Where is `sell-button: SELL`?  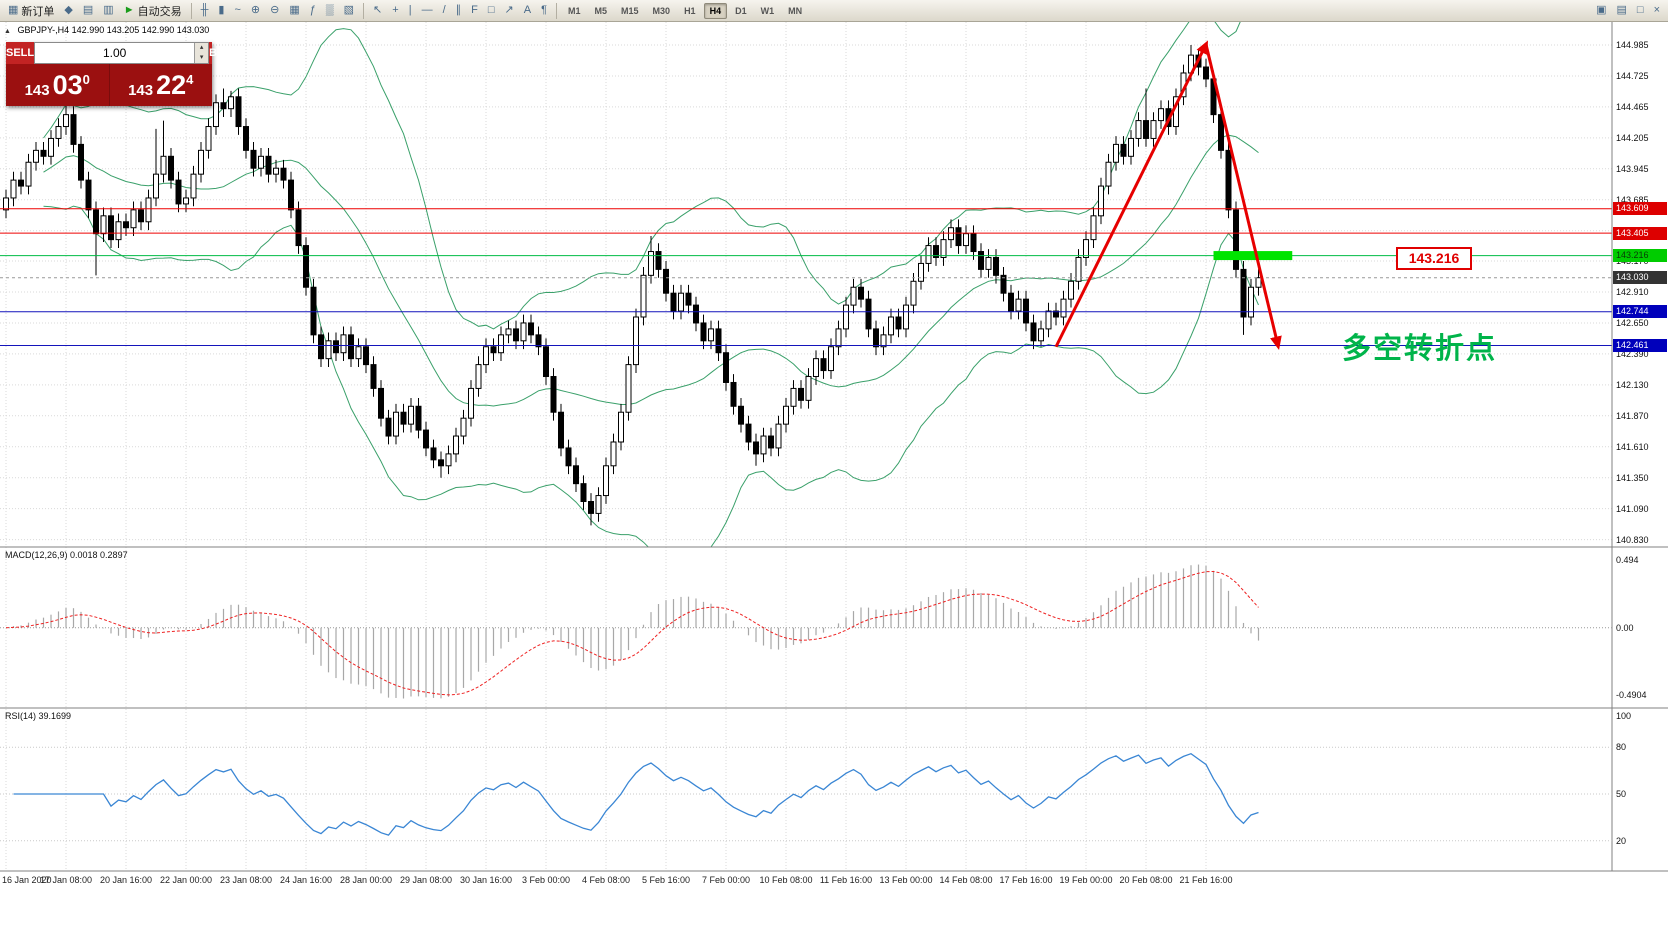
sell-button: SELL is located at coordinates (20, 53).